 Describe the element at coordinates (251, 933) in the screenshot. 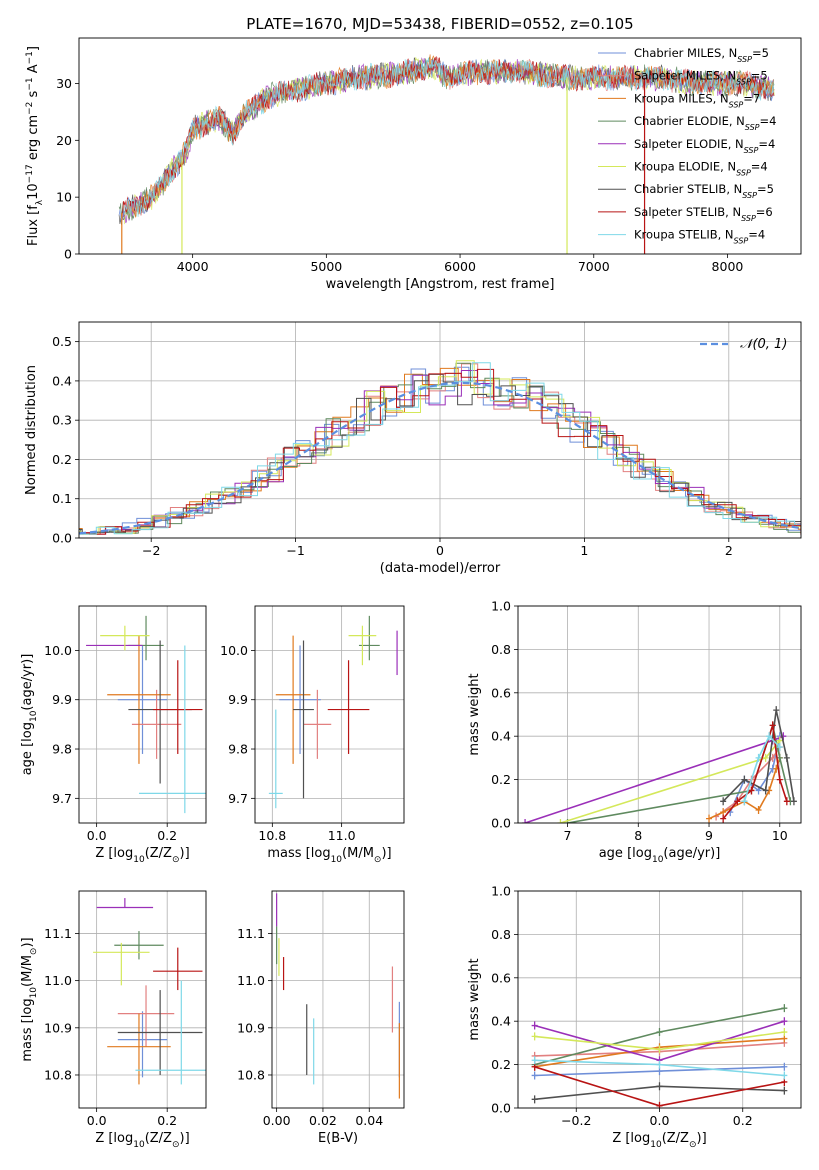

I see `y-tick-label: 11.1` at that location.